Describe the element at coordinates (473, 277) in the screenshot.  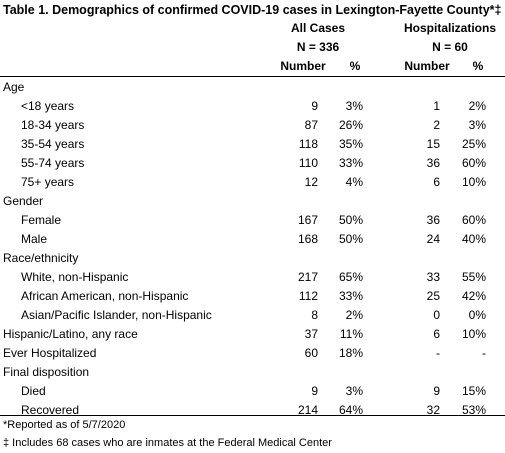
I see `cell: 55%` at that location.